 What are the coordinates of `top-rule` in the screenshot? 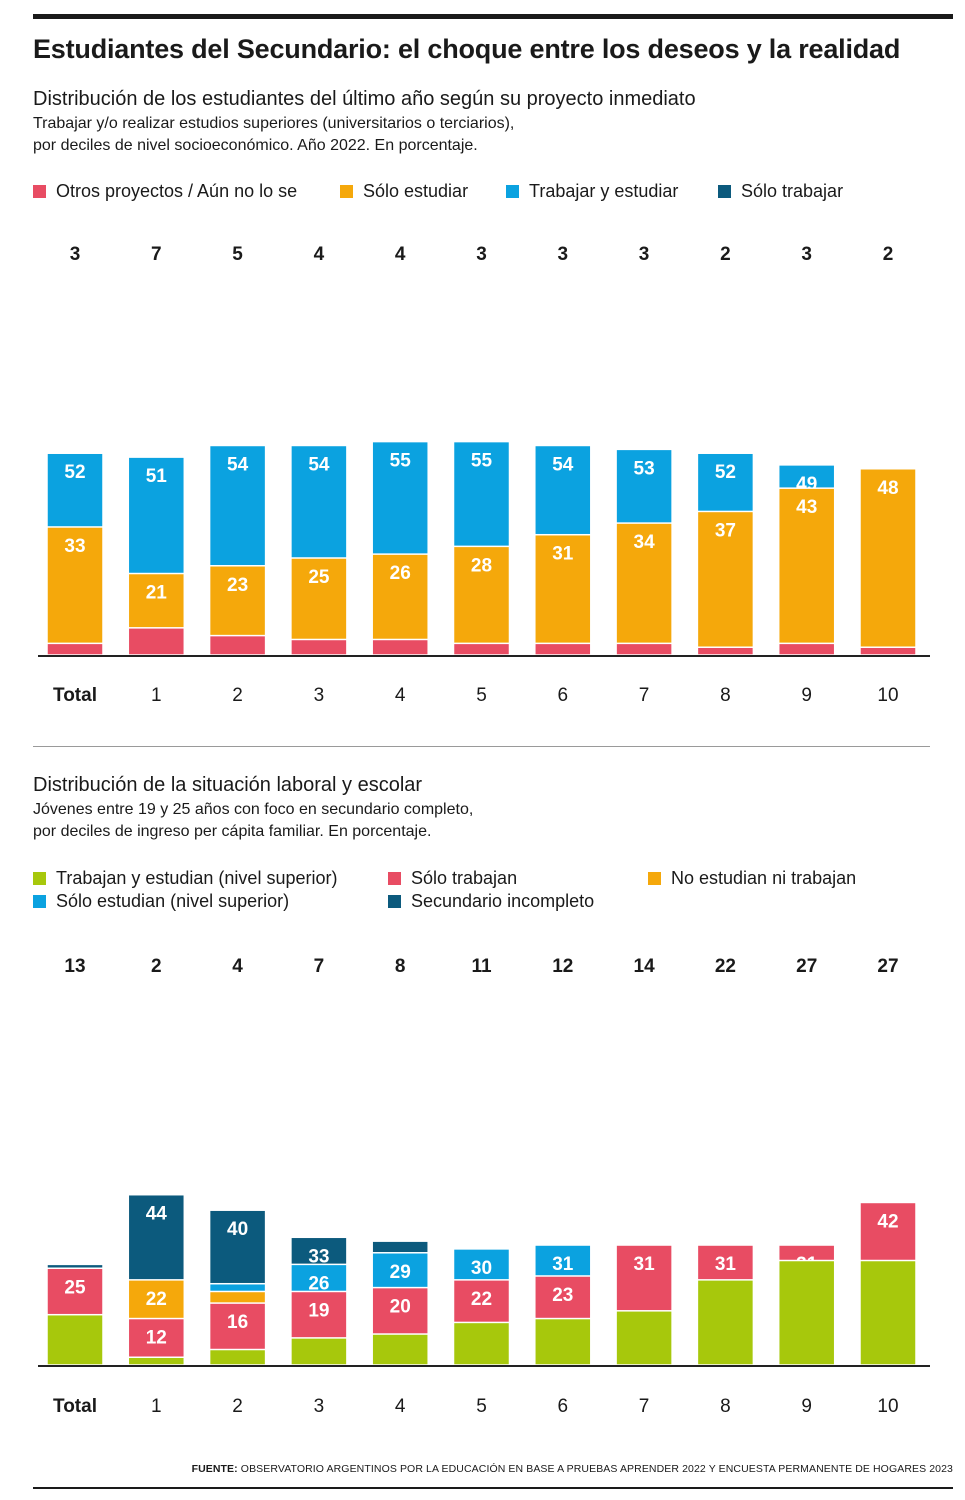 It's located at (493, 16).